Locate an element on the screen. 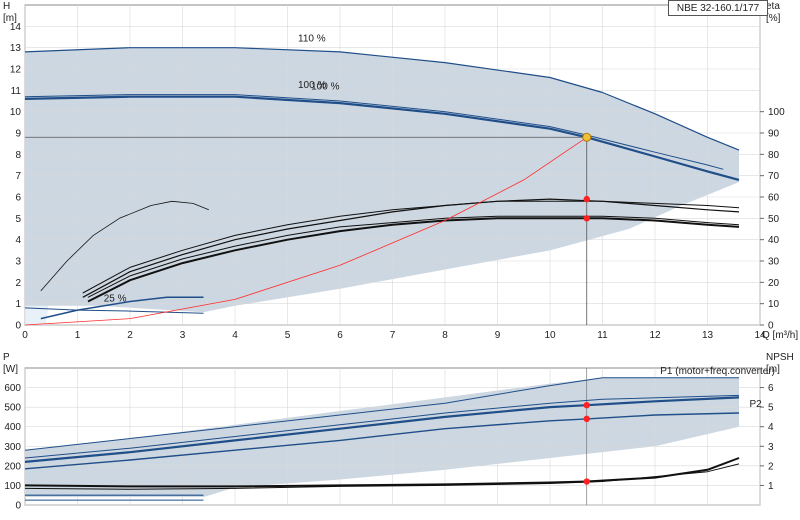 This screenshot has height=520, width=800. y2-tick-label: 10 is located at coordinates (774, 304).